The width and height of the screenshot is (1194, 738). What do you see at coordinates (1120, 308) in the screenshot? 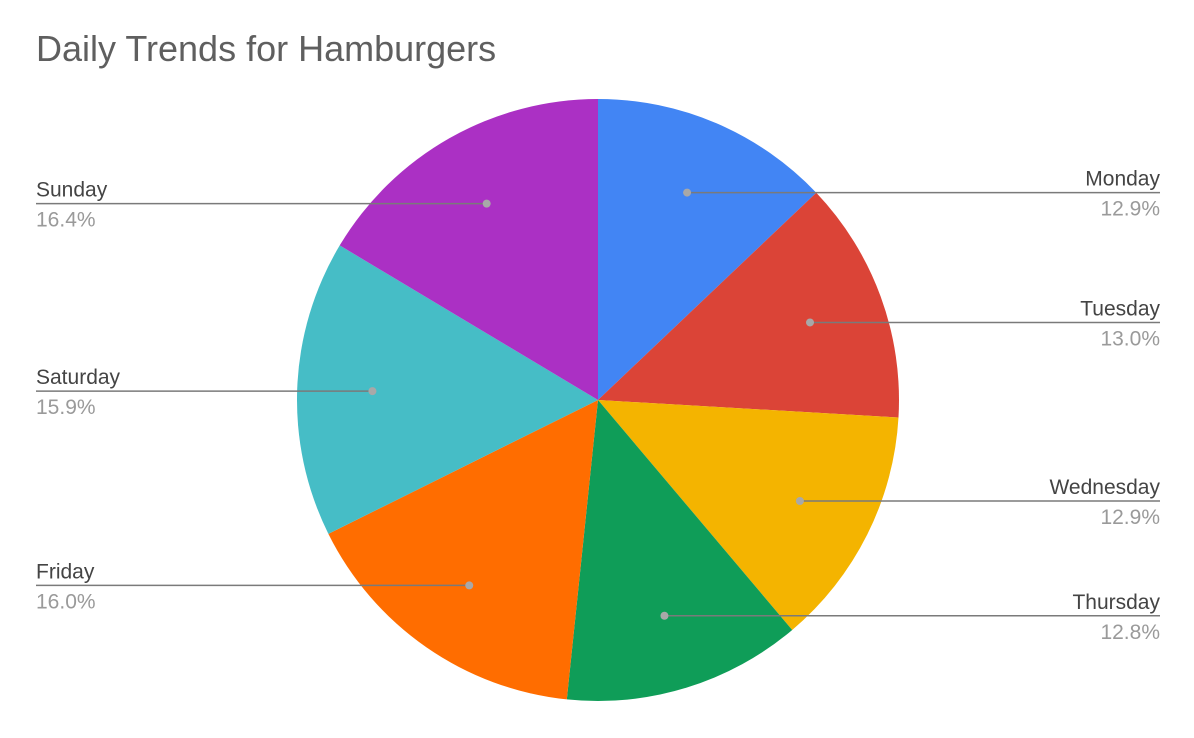
I see `slice-label-tuesday: Tuesday` at bounding box center [1120, 308].